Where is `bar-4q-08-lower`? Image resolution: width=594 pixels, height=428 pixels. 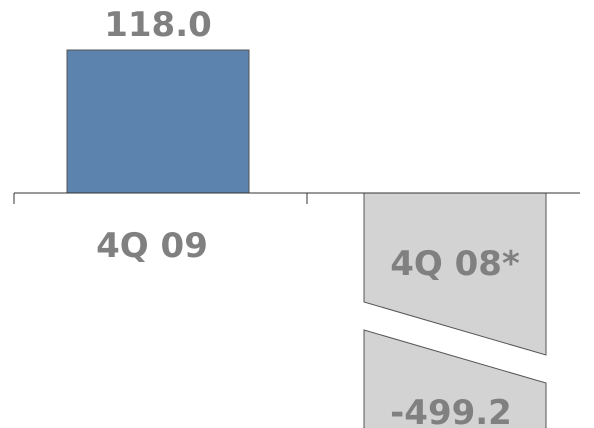
bar-4q-08-lower is located at coordinates (455, 378).